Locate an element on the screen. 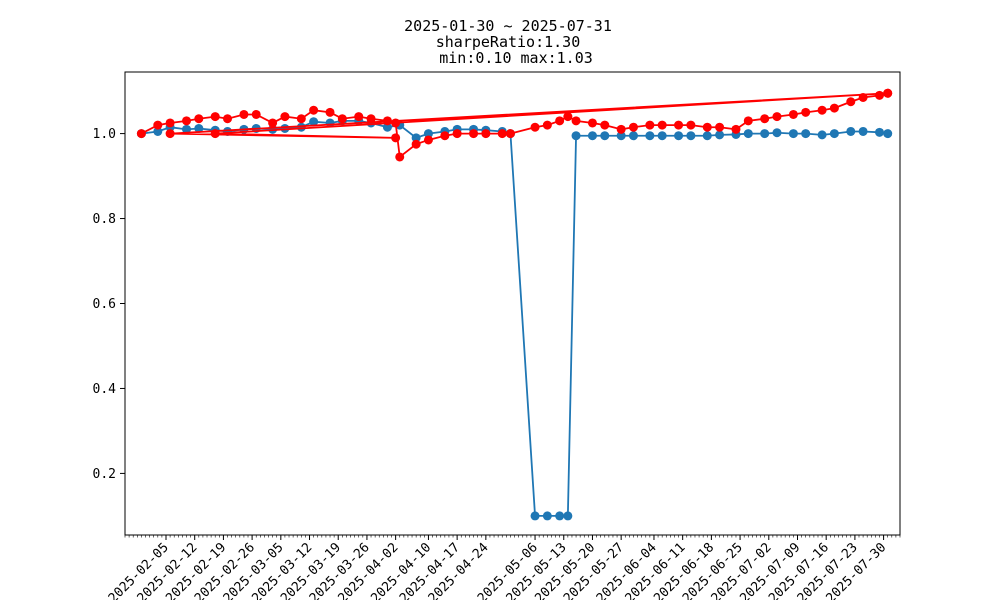 This screenshot has height=604, width=1000. y-tick-label: 1.0 is located at coordinates (104, 134).